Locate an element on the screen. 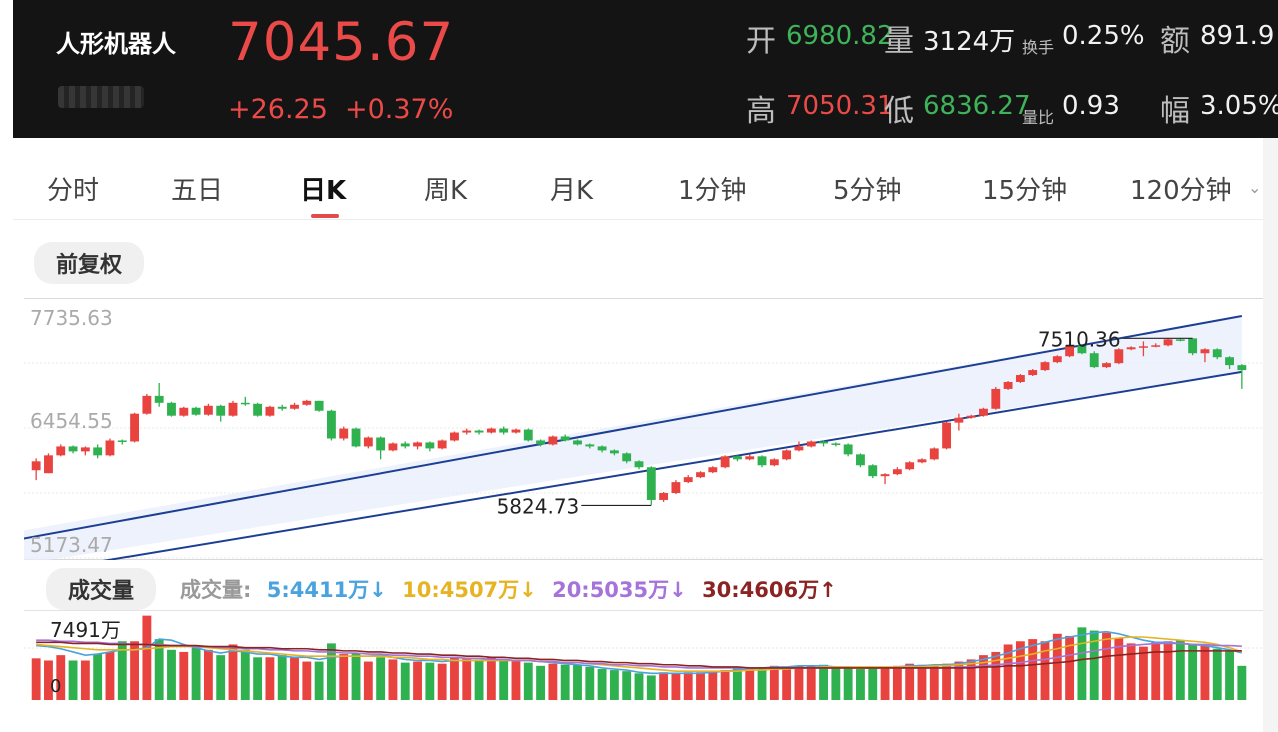 Image resolution: width=1278 pixels, height=732 pixels. volratio-value: 0.93 is located at coordinates (1091, 106).